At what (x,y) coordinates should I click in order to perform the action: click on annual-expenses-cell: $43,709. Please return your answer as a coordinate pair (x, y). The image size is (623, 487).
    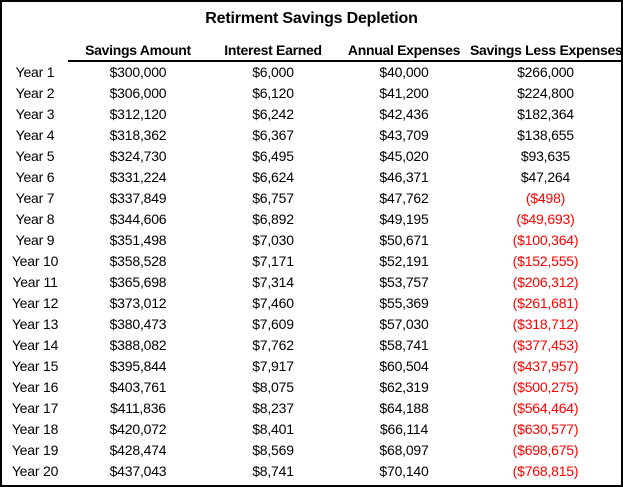
    Looking at the image, I should click on (404, 135).